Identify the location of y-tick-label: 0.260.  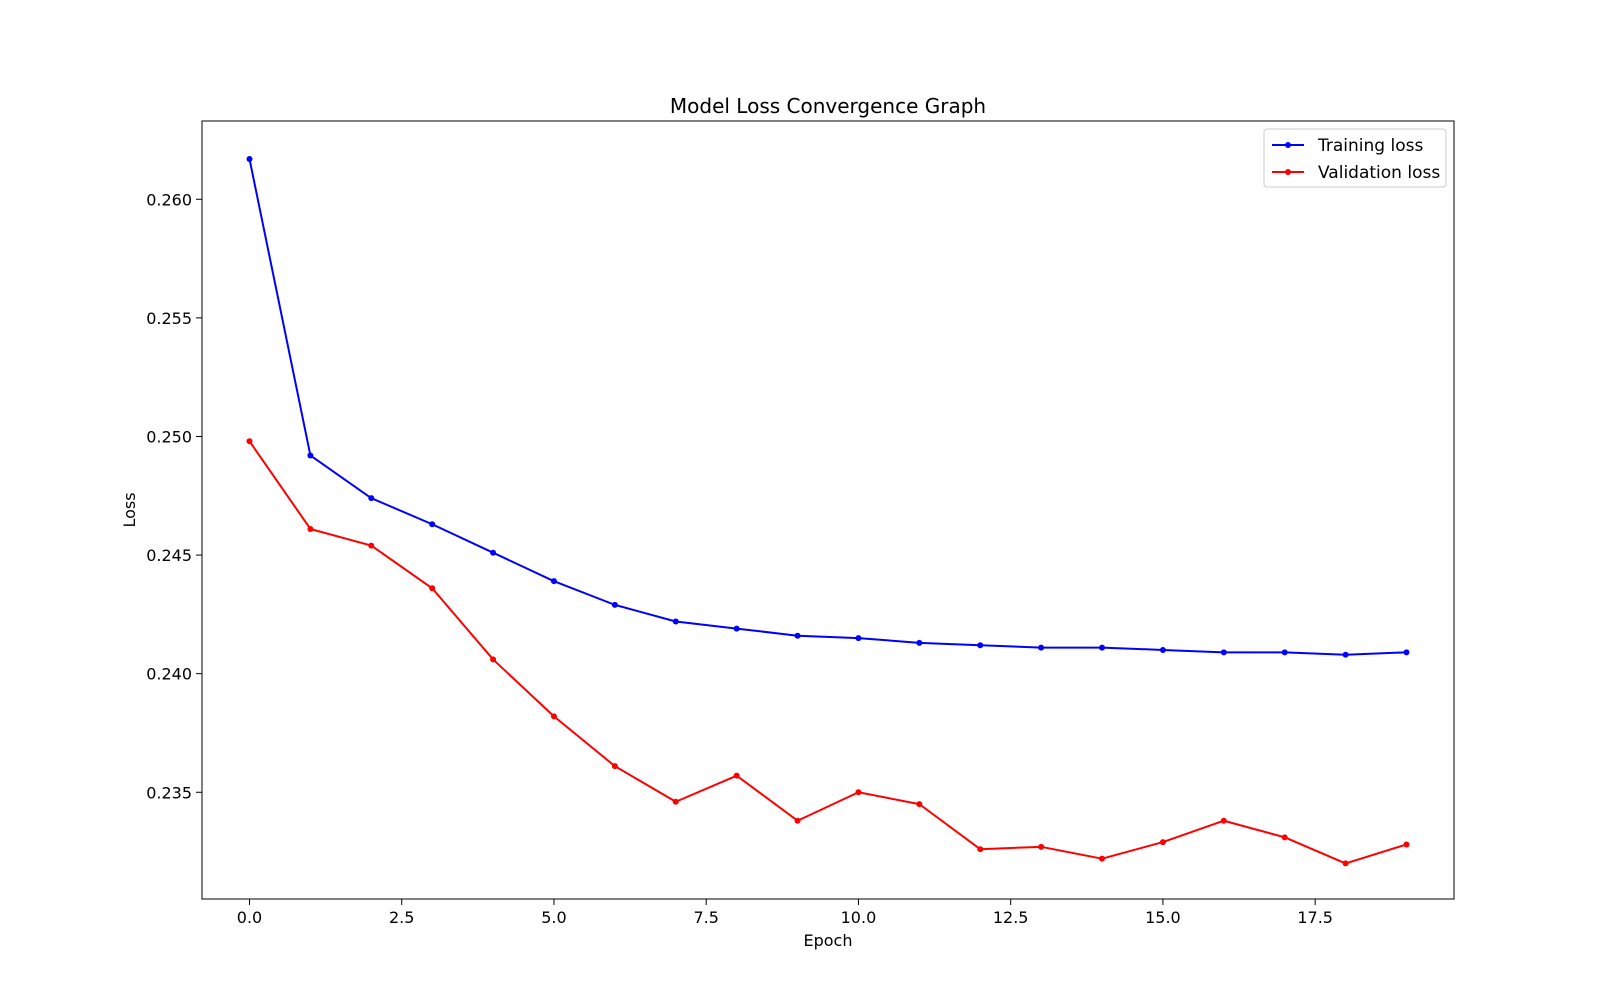
(169, 199).